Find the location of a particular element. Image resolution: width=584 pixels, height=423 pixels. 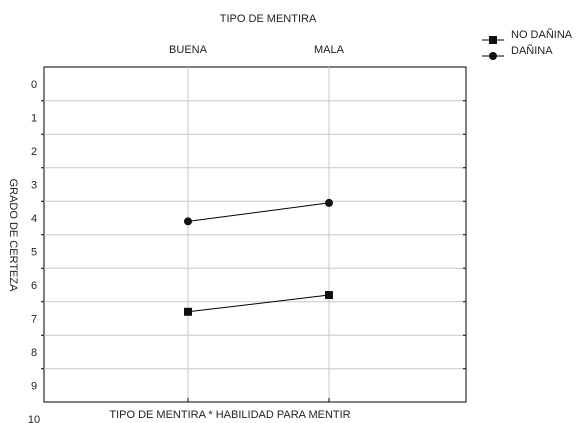

x-axis-label: TIPO DE MENTIRA * HABILIDAD PARA MENTIR is located at coordinates (229, 415).